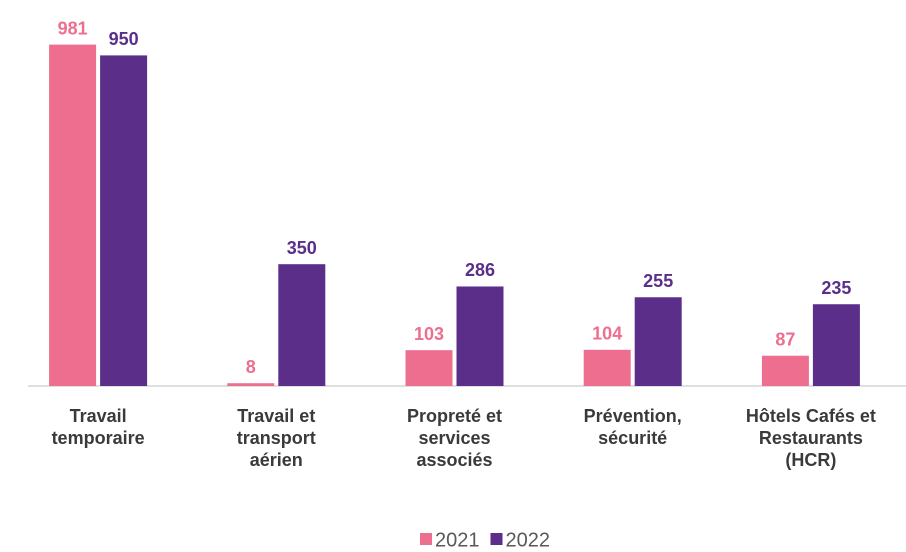 Image resolution: width=906 pixels, height=552 pixels. Describe the element at coordinates (124, 39) in the screenshot. I see `data-label: 950` at that location.